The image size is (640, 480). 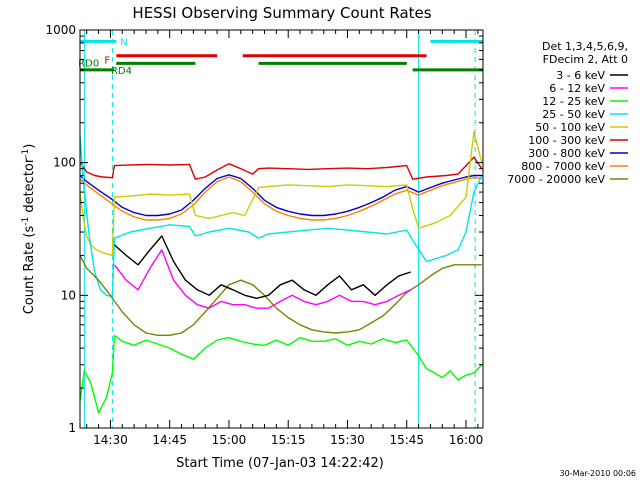 What do you see at coordinates (466, 440) in the screenshot?
I see `x-tick-label: 16:00` at bounding box center [466, 440].